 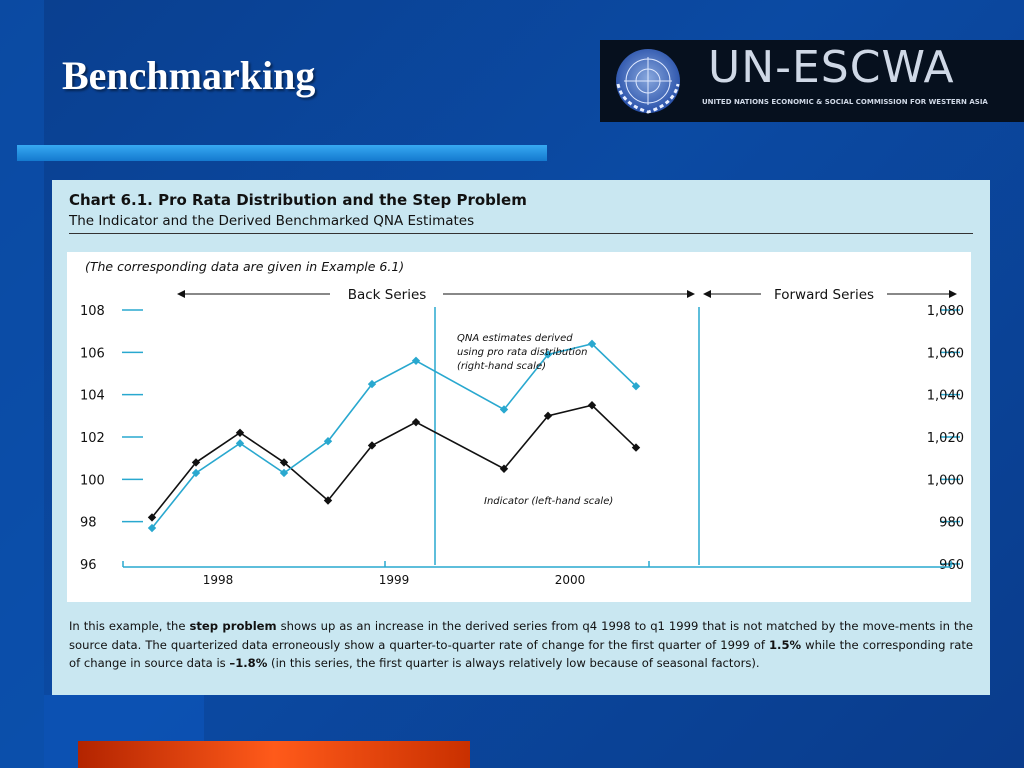 What do you see at coordinates (785, 644) in the screenshot?
I see `caption-emphasis-rate-derived: 1.5%` at bounding box center [785, 644].